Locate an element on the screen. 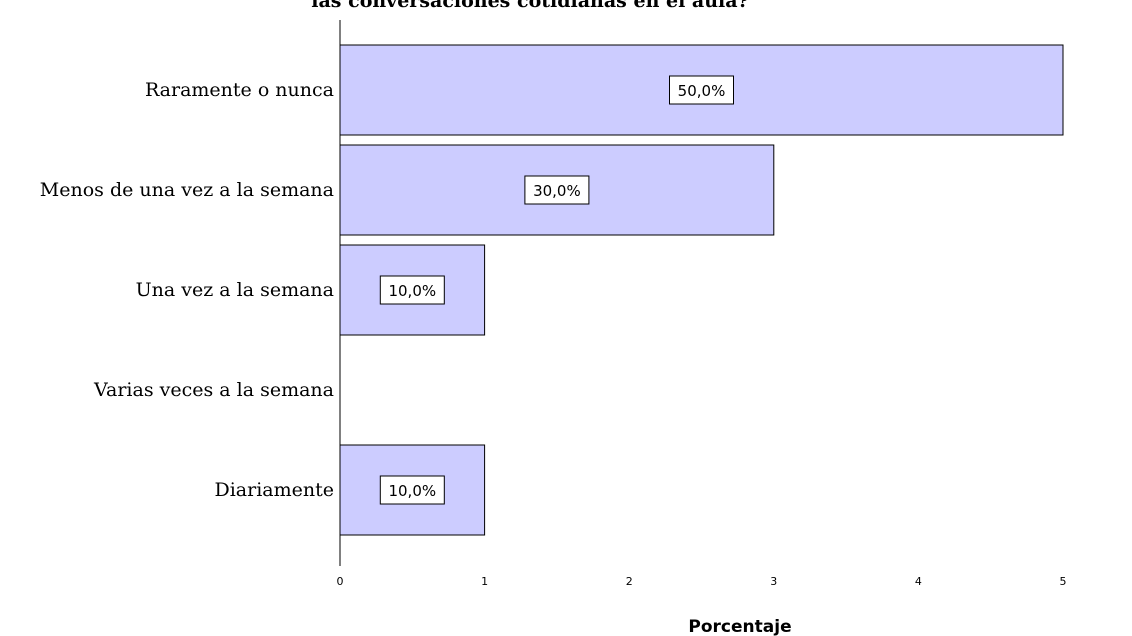 The height and width of the screenshot is (636, 1132). data-label-text: 30,0% is located at coordinates (557, 191).